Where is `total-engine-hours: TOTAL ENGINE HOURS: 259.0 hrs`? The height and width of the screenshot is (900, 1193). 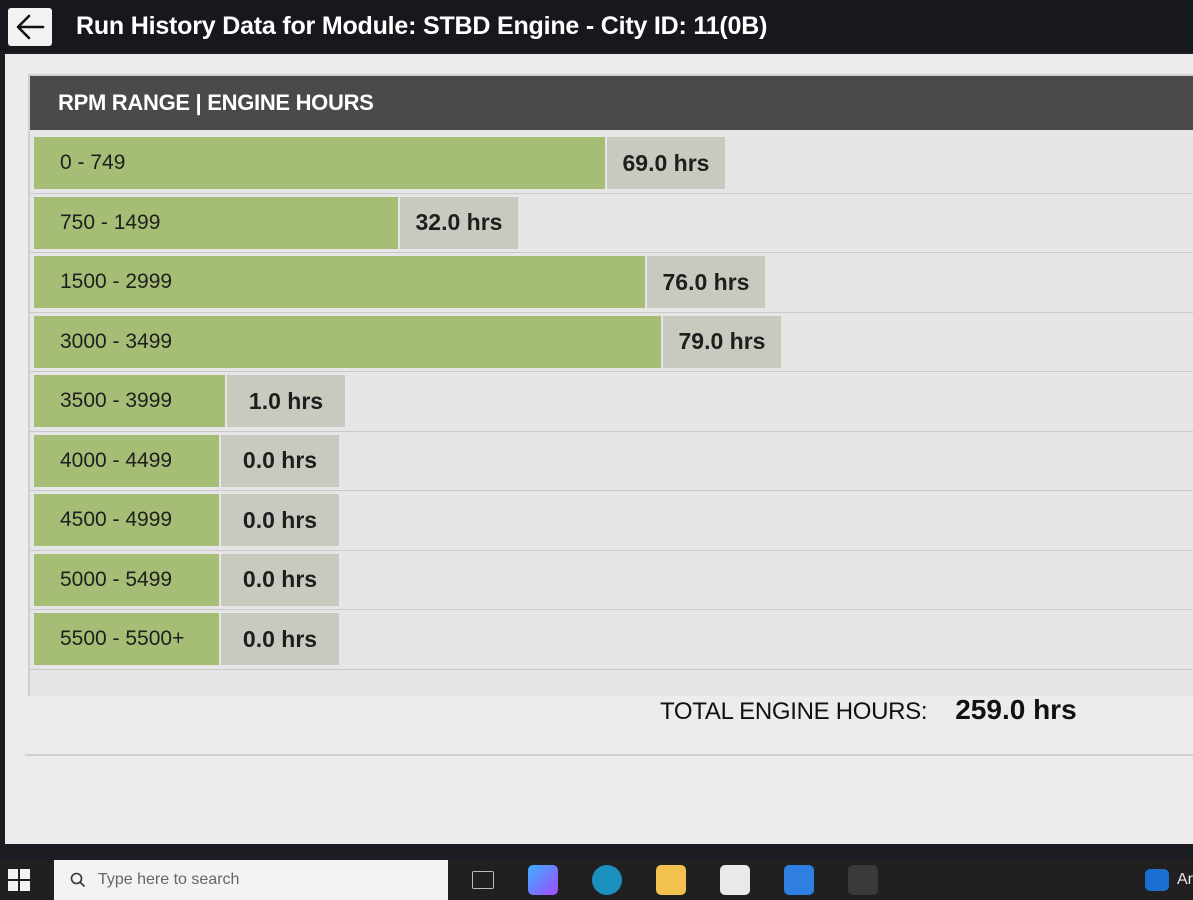 total-engine-hours: TOTAL ENGINE HOURS: 259.0 hrs is located at coordinates (868, 710).